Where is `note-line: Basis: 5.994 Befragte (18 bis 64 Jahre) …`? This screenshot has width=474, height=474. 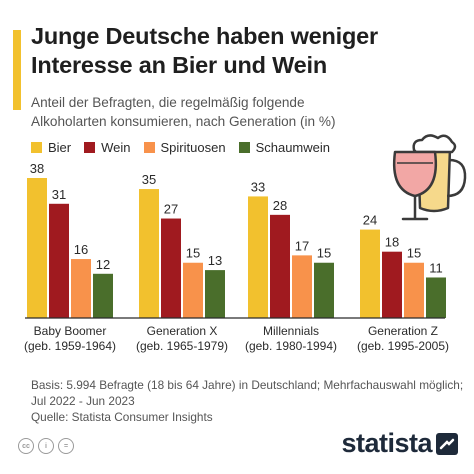 note-line: Basis: 5.994 Befragte (18 bis 64 Jahre) … is located at coordinates (247, 385).